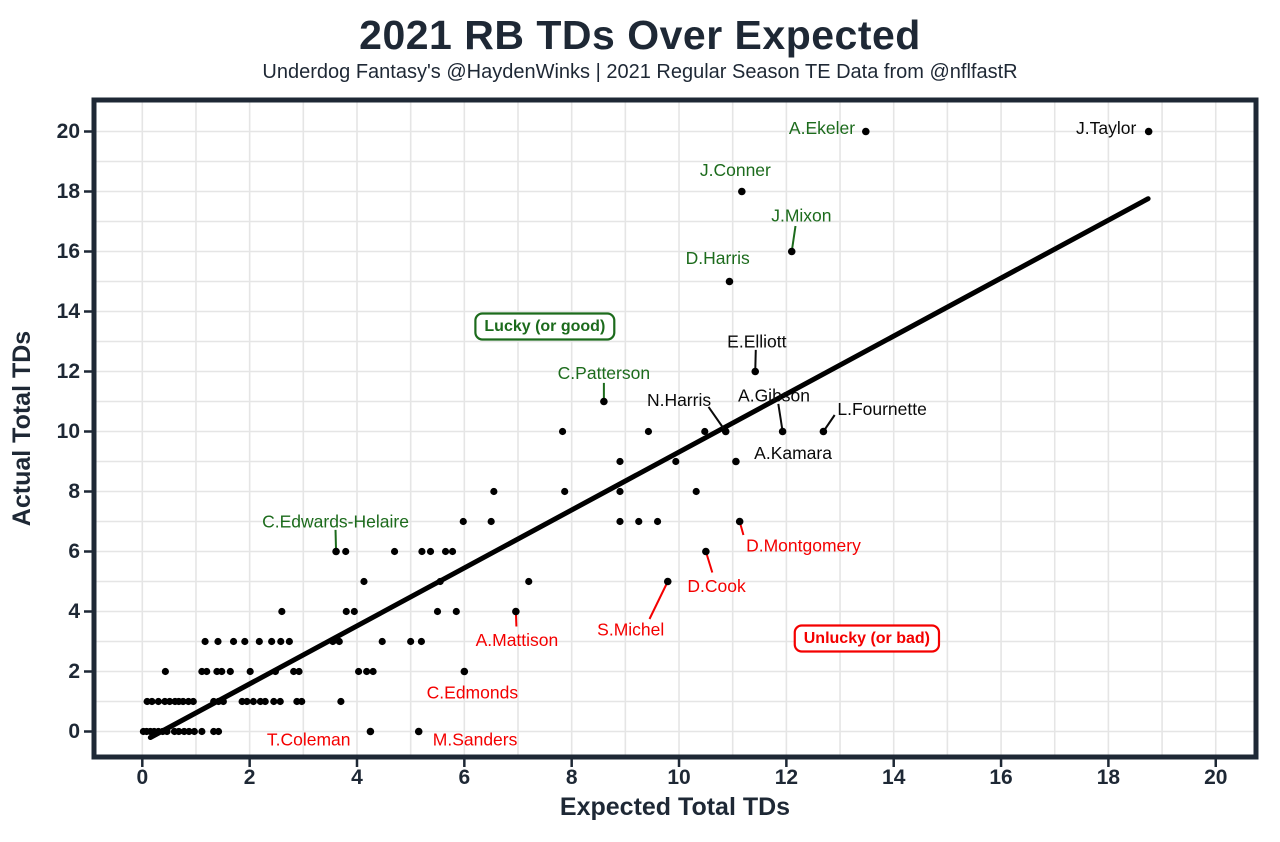 The height and width of the screenshot is (842, 1280). What do you see at coordinates (68, 131) in the screenshot?
I see `y-tick-label: 20` at bounding box center [68, 131].